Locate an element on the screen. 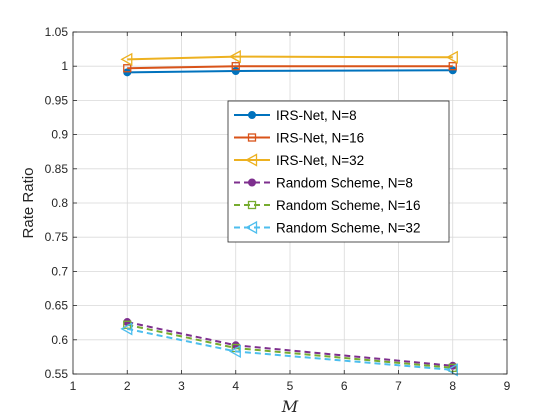  y-axis-label: Rate Ratio is located at coordinates (28, 203).